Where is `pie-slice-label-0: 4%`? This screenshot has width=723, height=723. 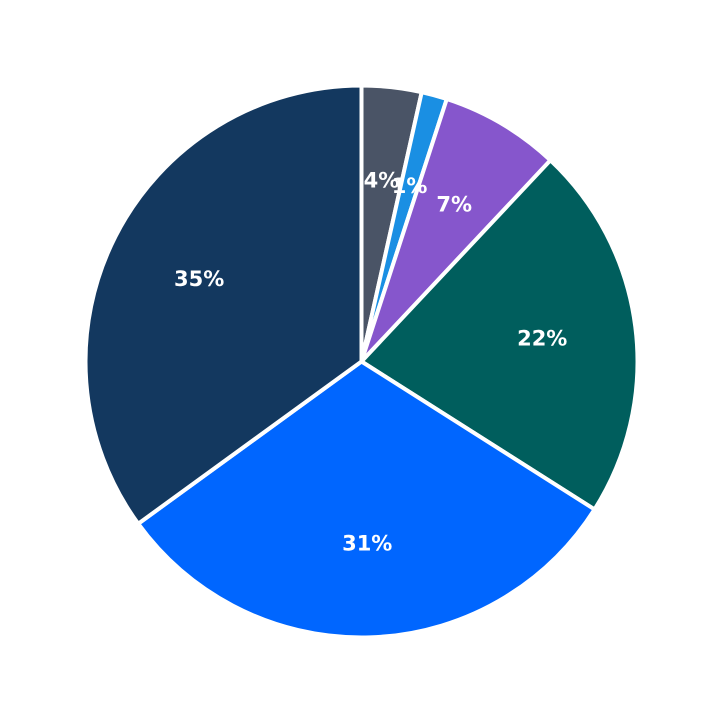
pie-slice-label-0: 4% is located at coordinates (382, 180).